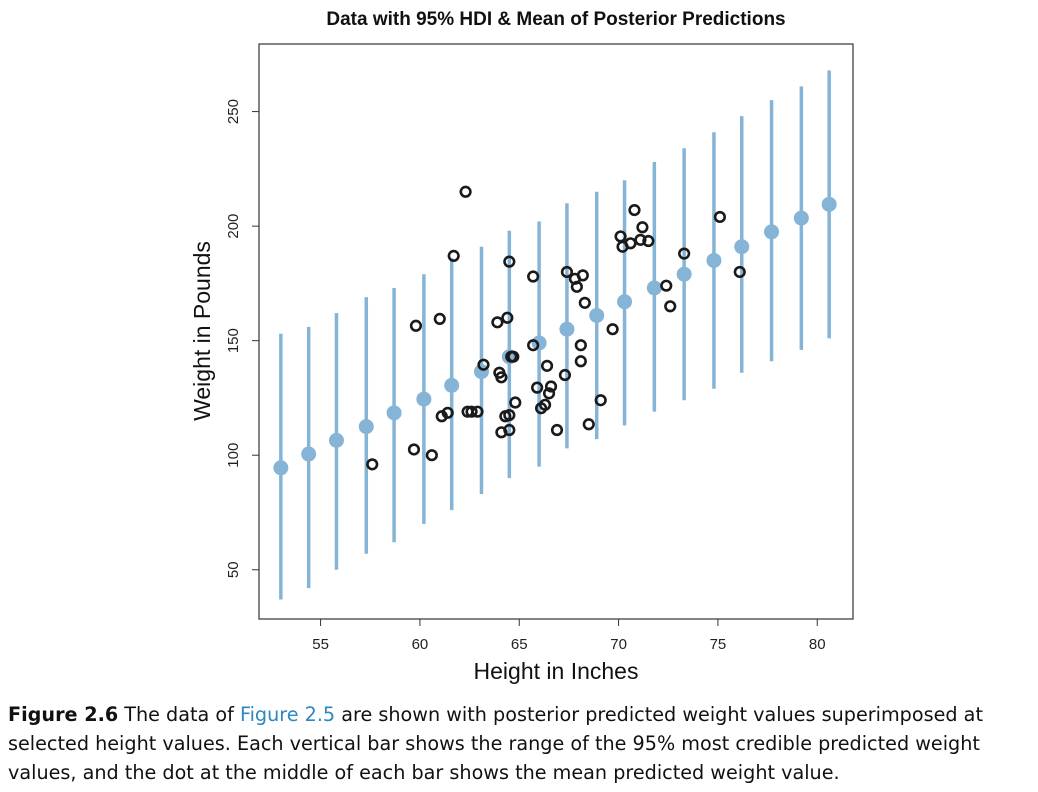 The width and height of the screenshot is (1038, 792). What do you see at coordinates (233, 569) in the screenshot?
I see `y-tick-label: 50` at bounding box center [233, 569].